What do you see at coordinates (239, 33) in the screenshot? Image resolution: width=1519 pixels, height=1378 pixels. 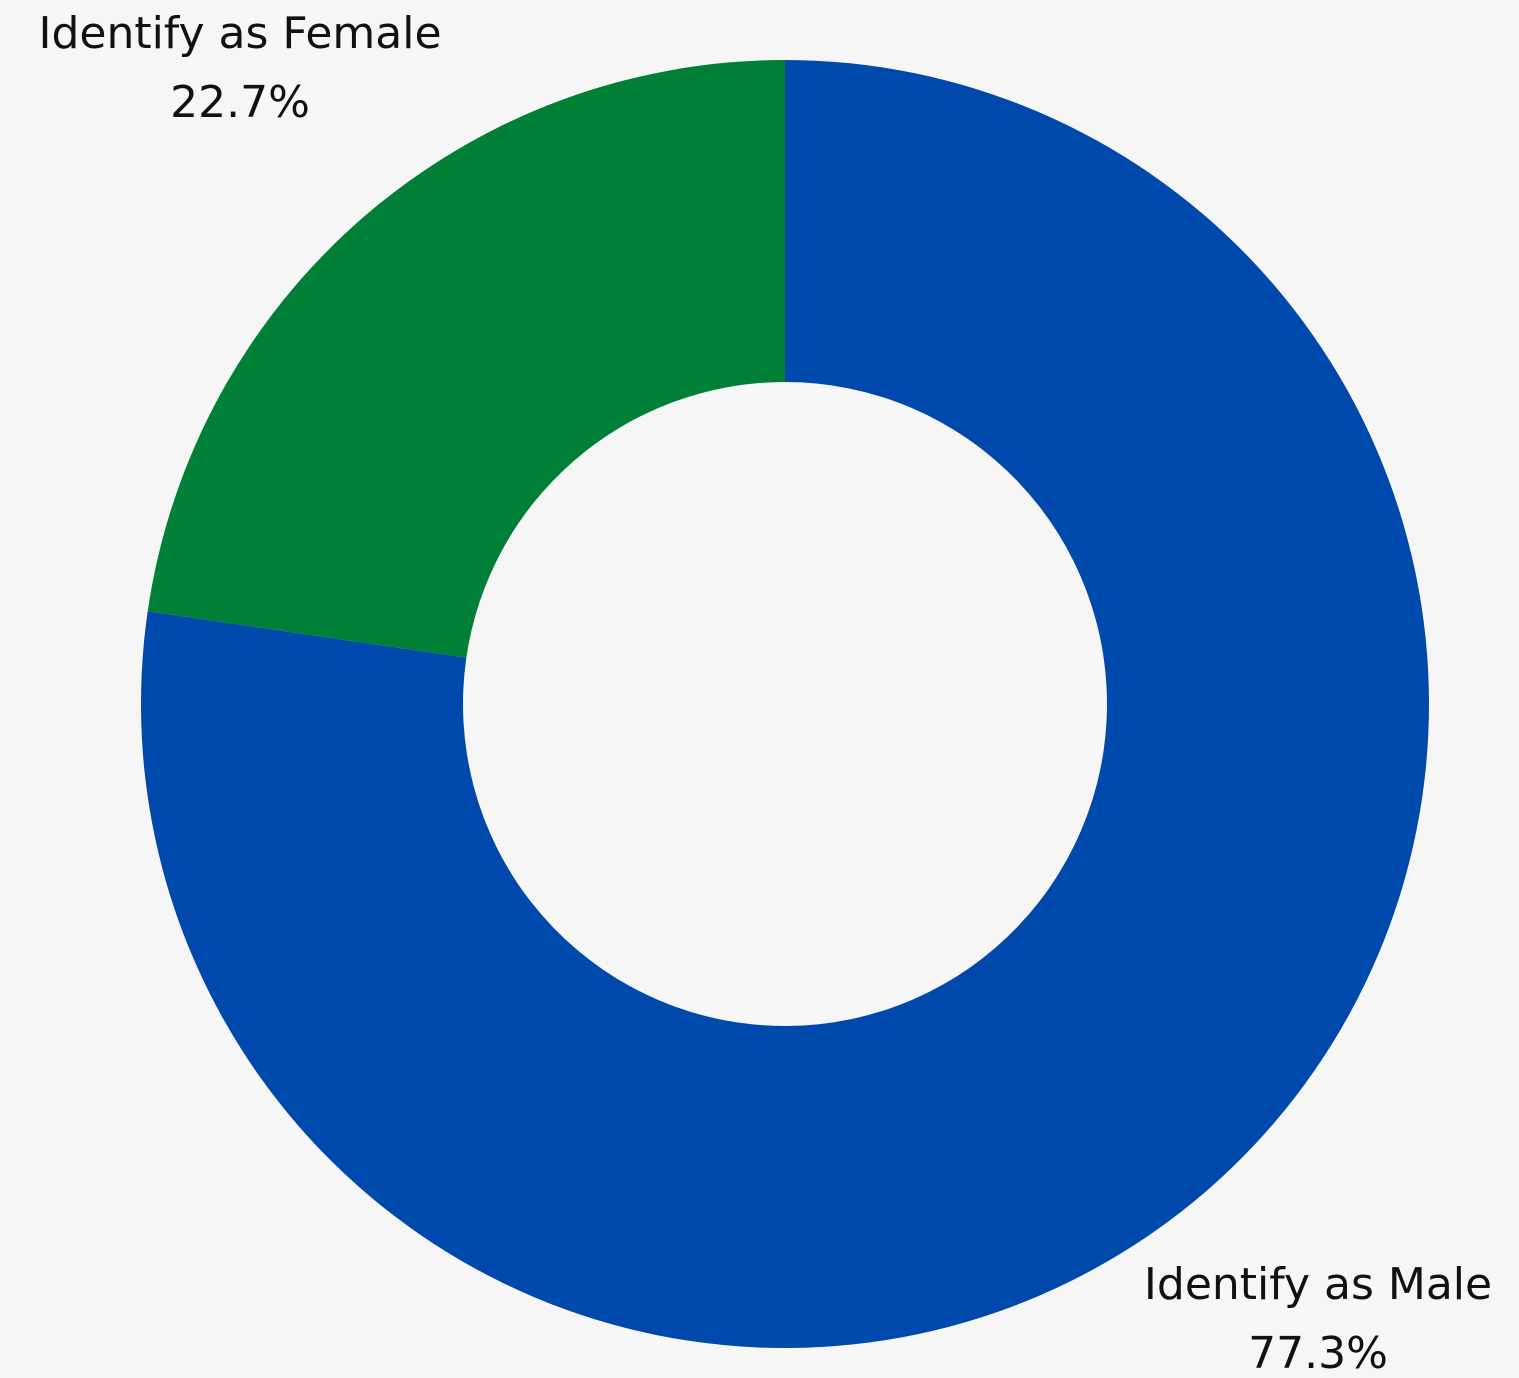 I see `slice-label-female-name: Identify as Female` at bounding box center [239, 33].